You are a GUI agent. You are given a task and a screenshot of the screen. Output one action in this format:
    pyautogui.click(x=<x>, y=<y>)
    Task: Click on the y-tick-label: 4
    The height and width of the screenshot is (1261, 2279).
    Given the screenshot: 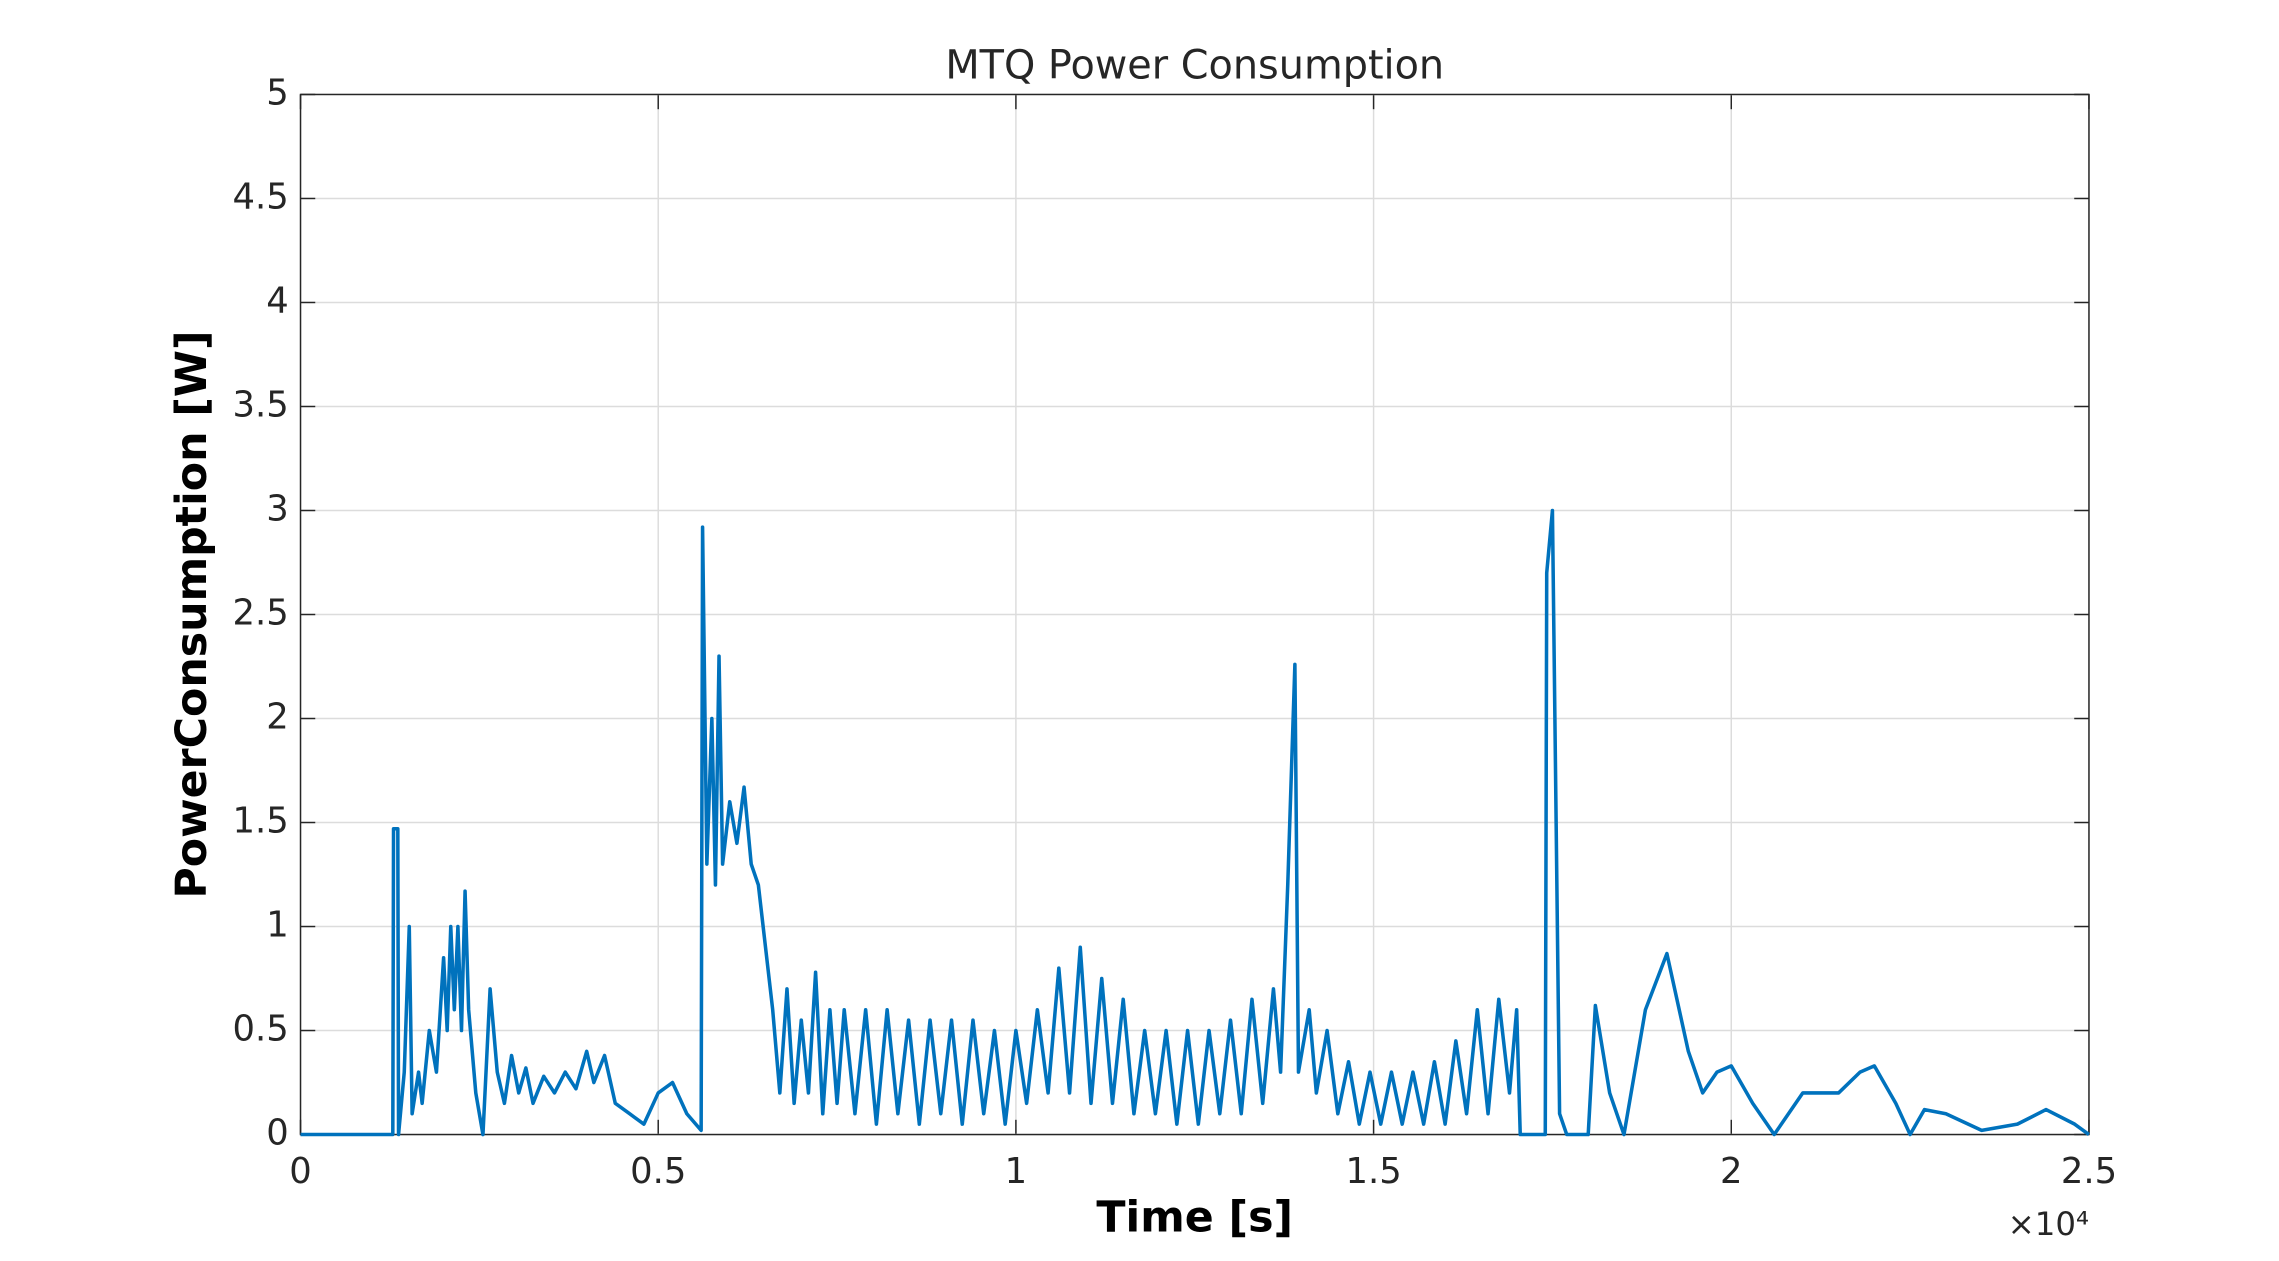 What is the action you would take?
    pyautogui.click(x=277, y=300)
    